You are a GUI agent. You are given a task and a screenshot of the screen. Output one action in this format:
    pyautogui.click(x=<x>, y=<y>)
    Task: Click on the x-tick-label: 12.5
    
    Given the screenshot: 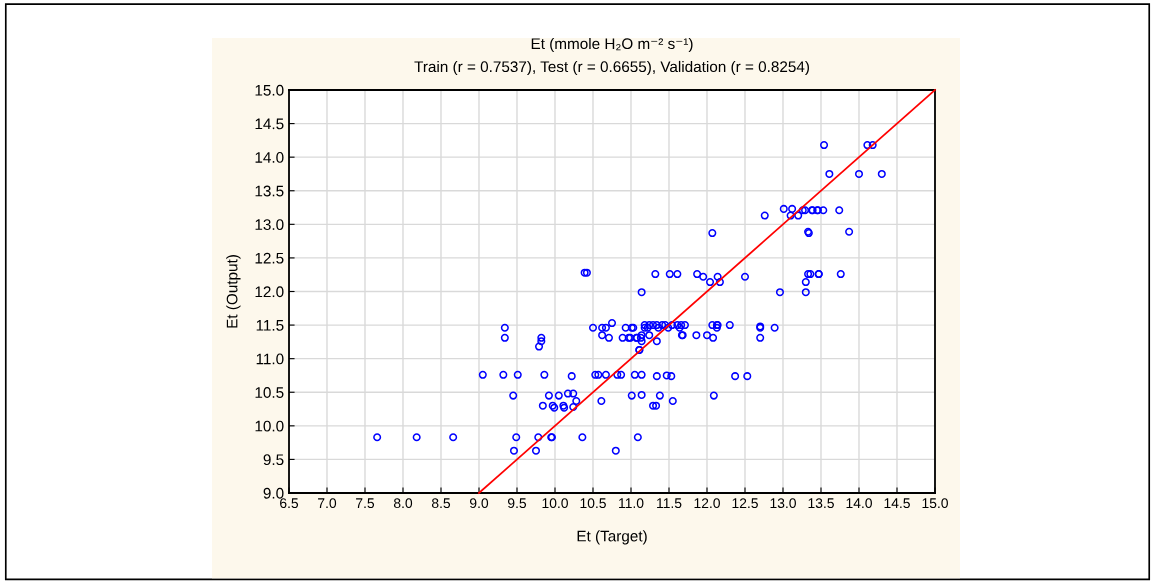 What is the action you would take?
    pyautogui.click(x=745, y=503)
    